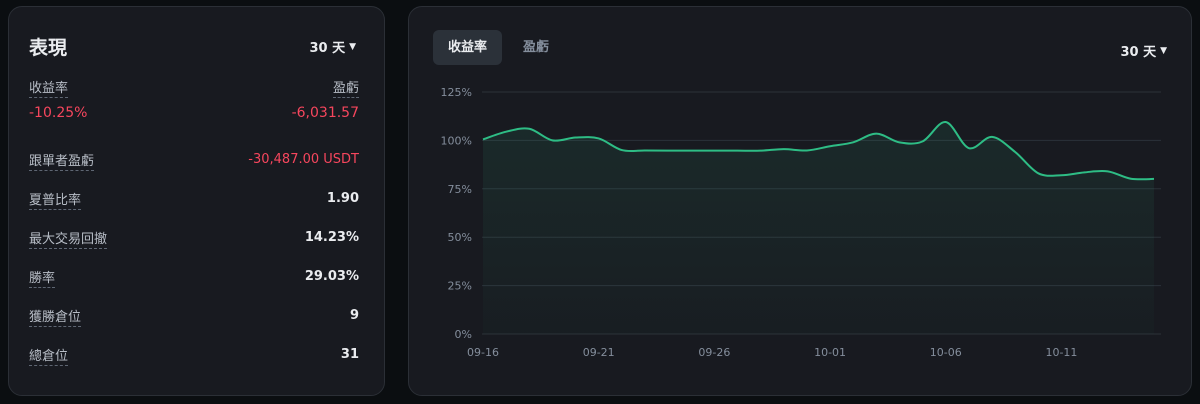  What do you see at coordinates (349, 354) in the screenshot?
I see `stat-value: 31` at bounding box center [349, 354].